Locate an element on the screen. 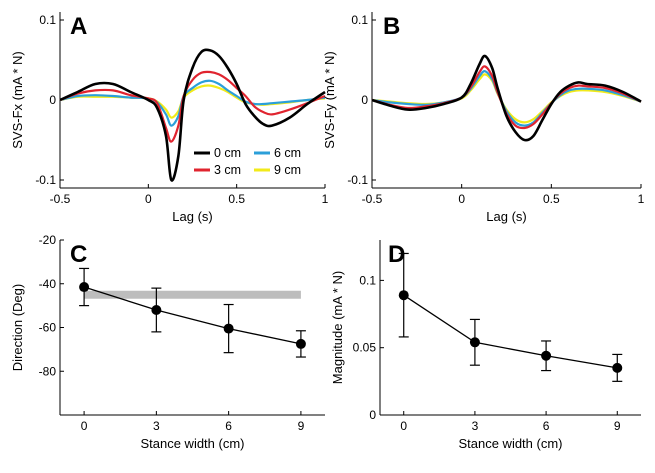  panel-label: D is located at coordinates (396, 254).